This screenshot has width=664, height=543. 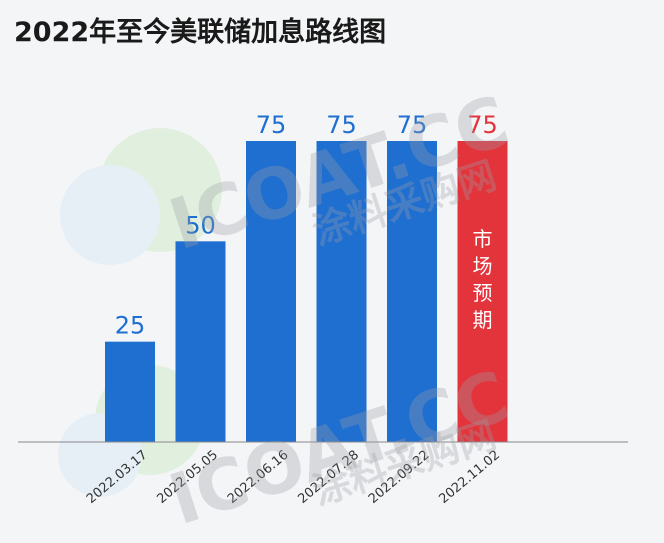 I want to click on bar-2022.11.02, so click(x=482, y=291).